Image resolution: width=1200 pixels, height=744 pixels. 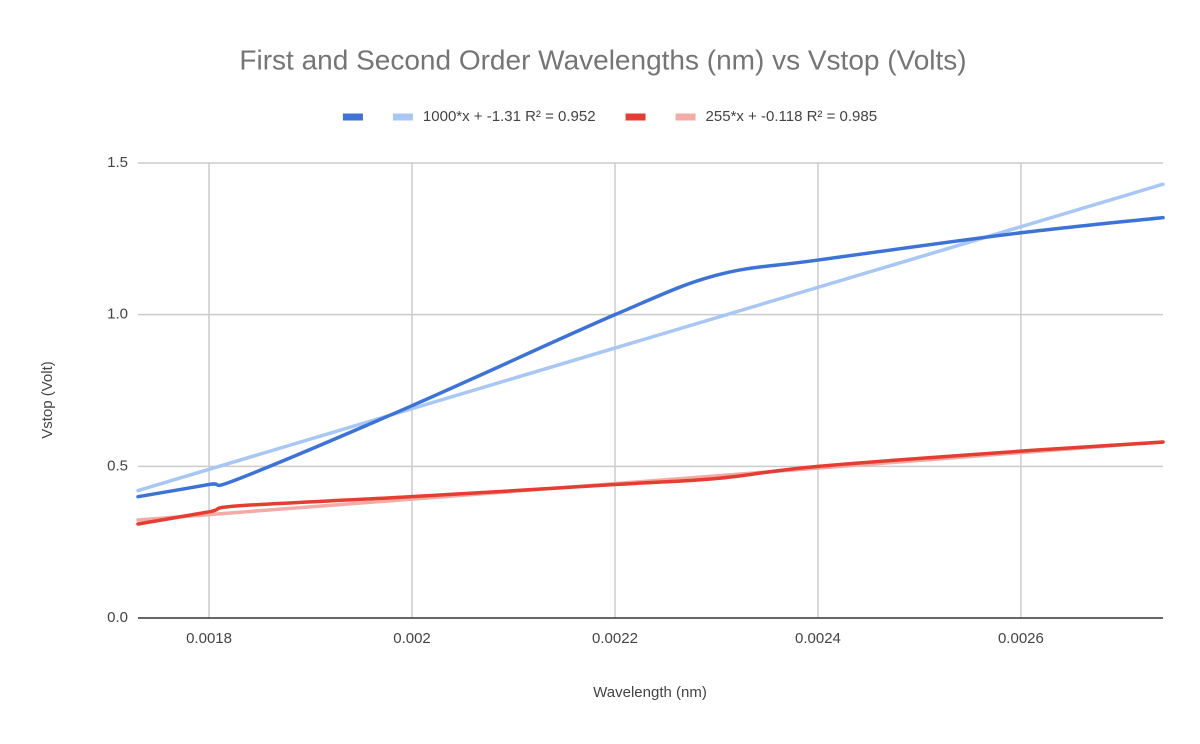 What do you see at coordinates (117, 162) in the screenshot?
I see `y-tick-label: 1.5` at bounding box center [117, 162].